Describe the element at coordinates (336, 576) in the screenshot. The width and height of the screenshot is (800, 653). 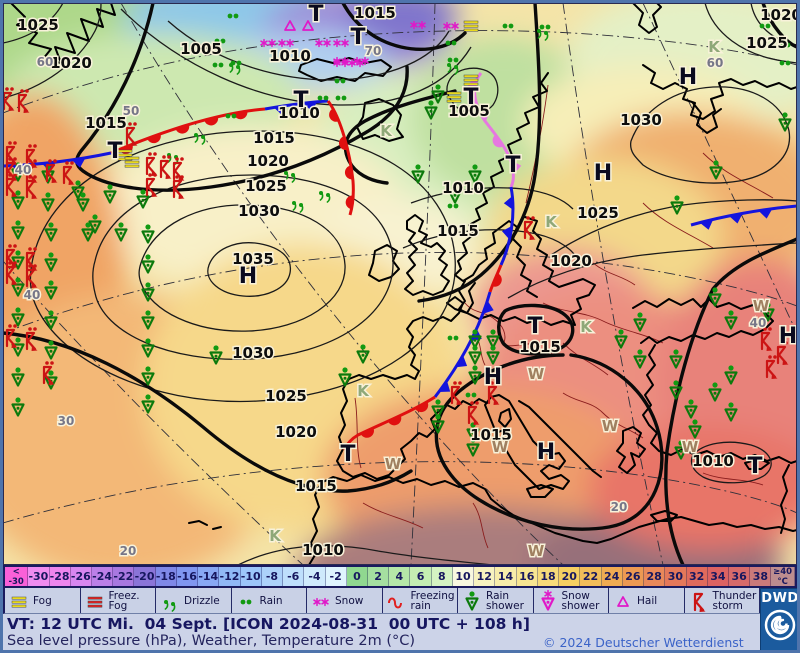
I see `scale-cell: -2` at that location.